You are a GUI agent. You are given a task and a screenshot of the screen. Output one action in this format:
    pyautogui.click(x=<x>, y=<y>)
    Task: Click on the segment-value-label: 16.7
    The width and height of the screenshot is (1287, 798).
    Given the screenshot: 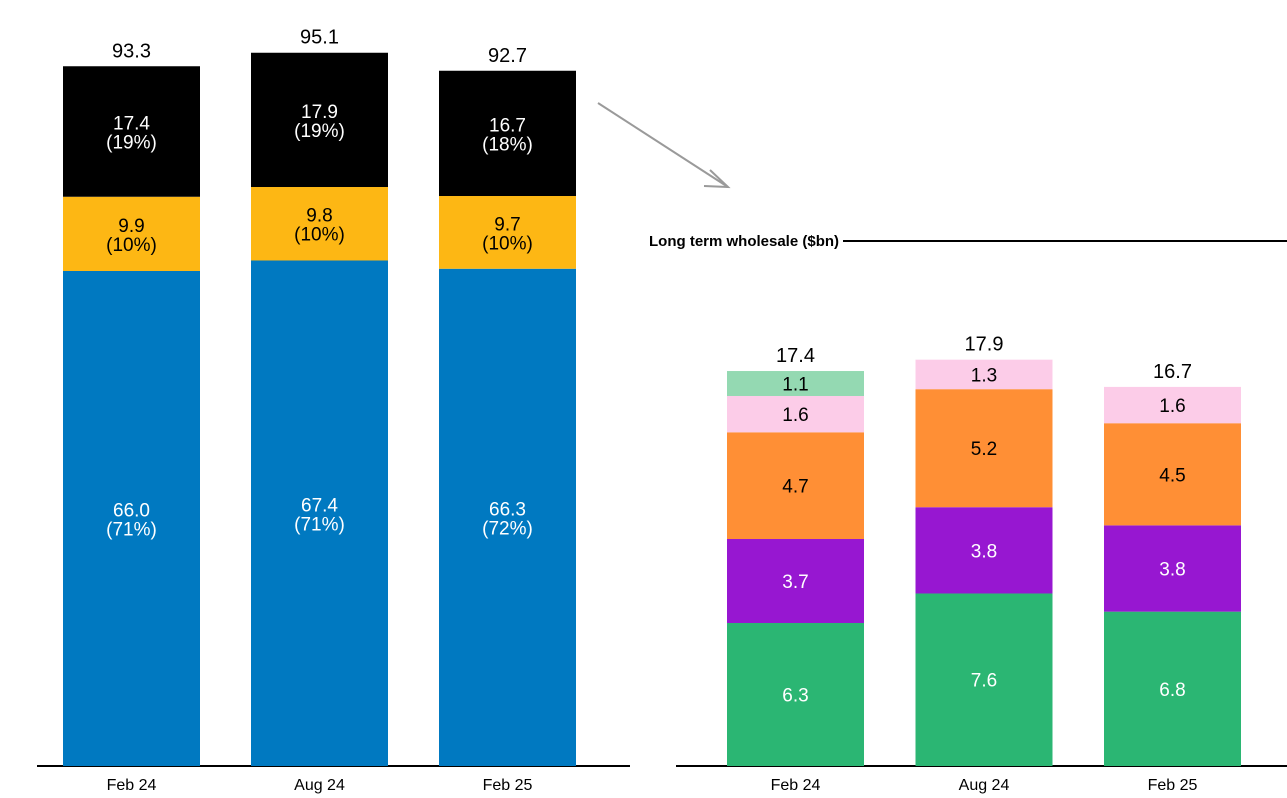 What is the action you would take?
    pyautogui.click(x=507, y=125)
    